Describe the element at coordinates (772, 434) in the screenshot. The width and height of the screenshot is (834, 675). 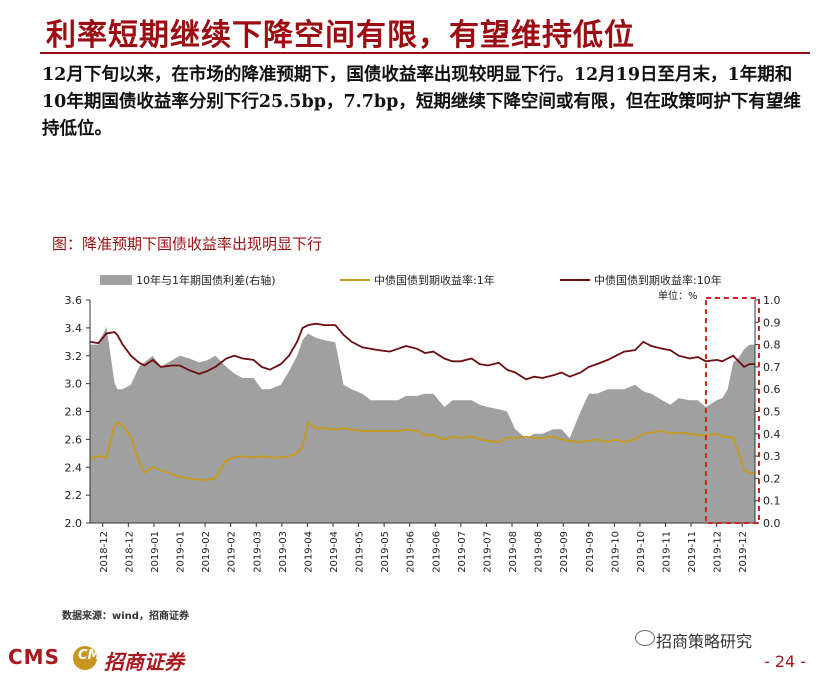
I see `right-tick-label: 0.4` at that location.